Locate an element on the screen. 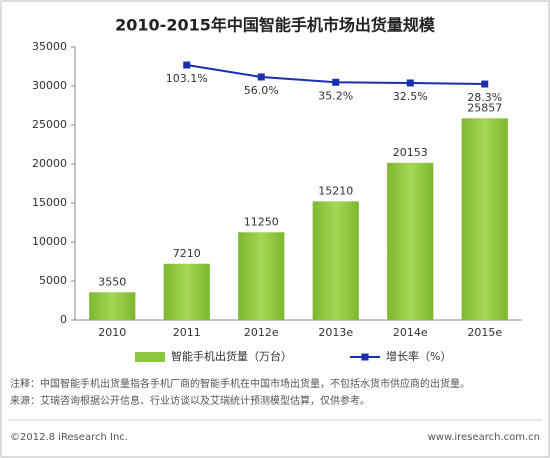 This screenshot has width=550, height=458. y-tick-label: 10000 is located at coordinates (49, 241).